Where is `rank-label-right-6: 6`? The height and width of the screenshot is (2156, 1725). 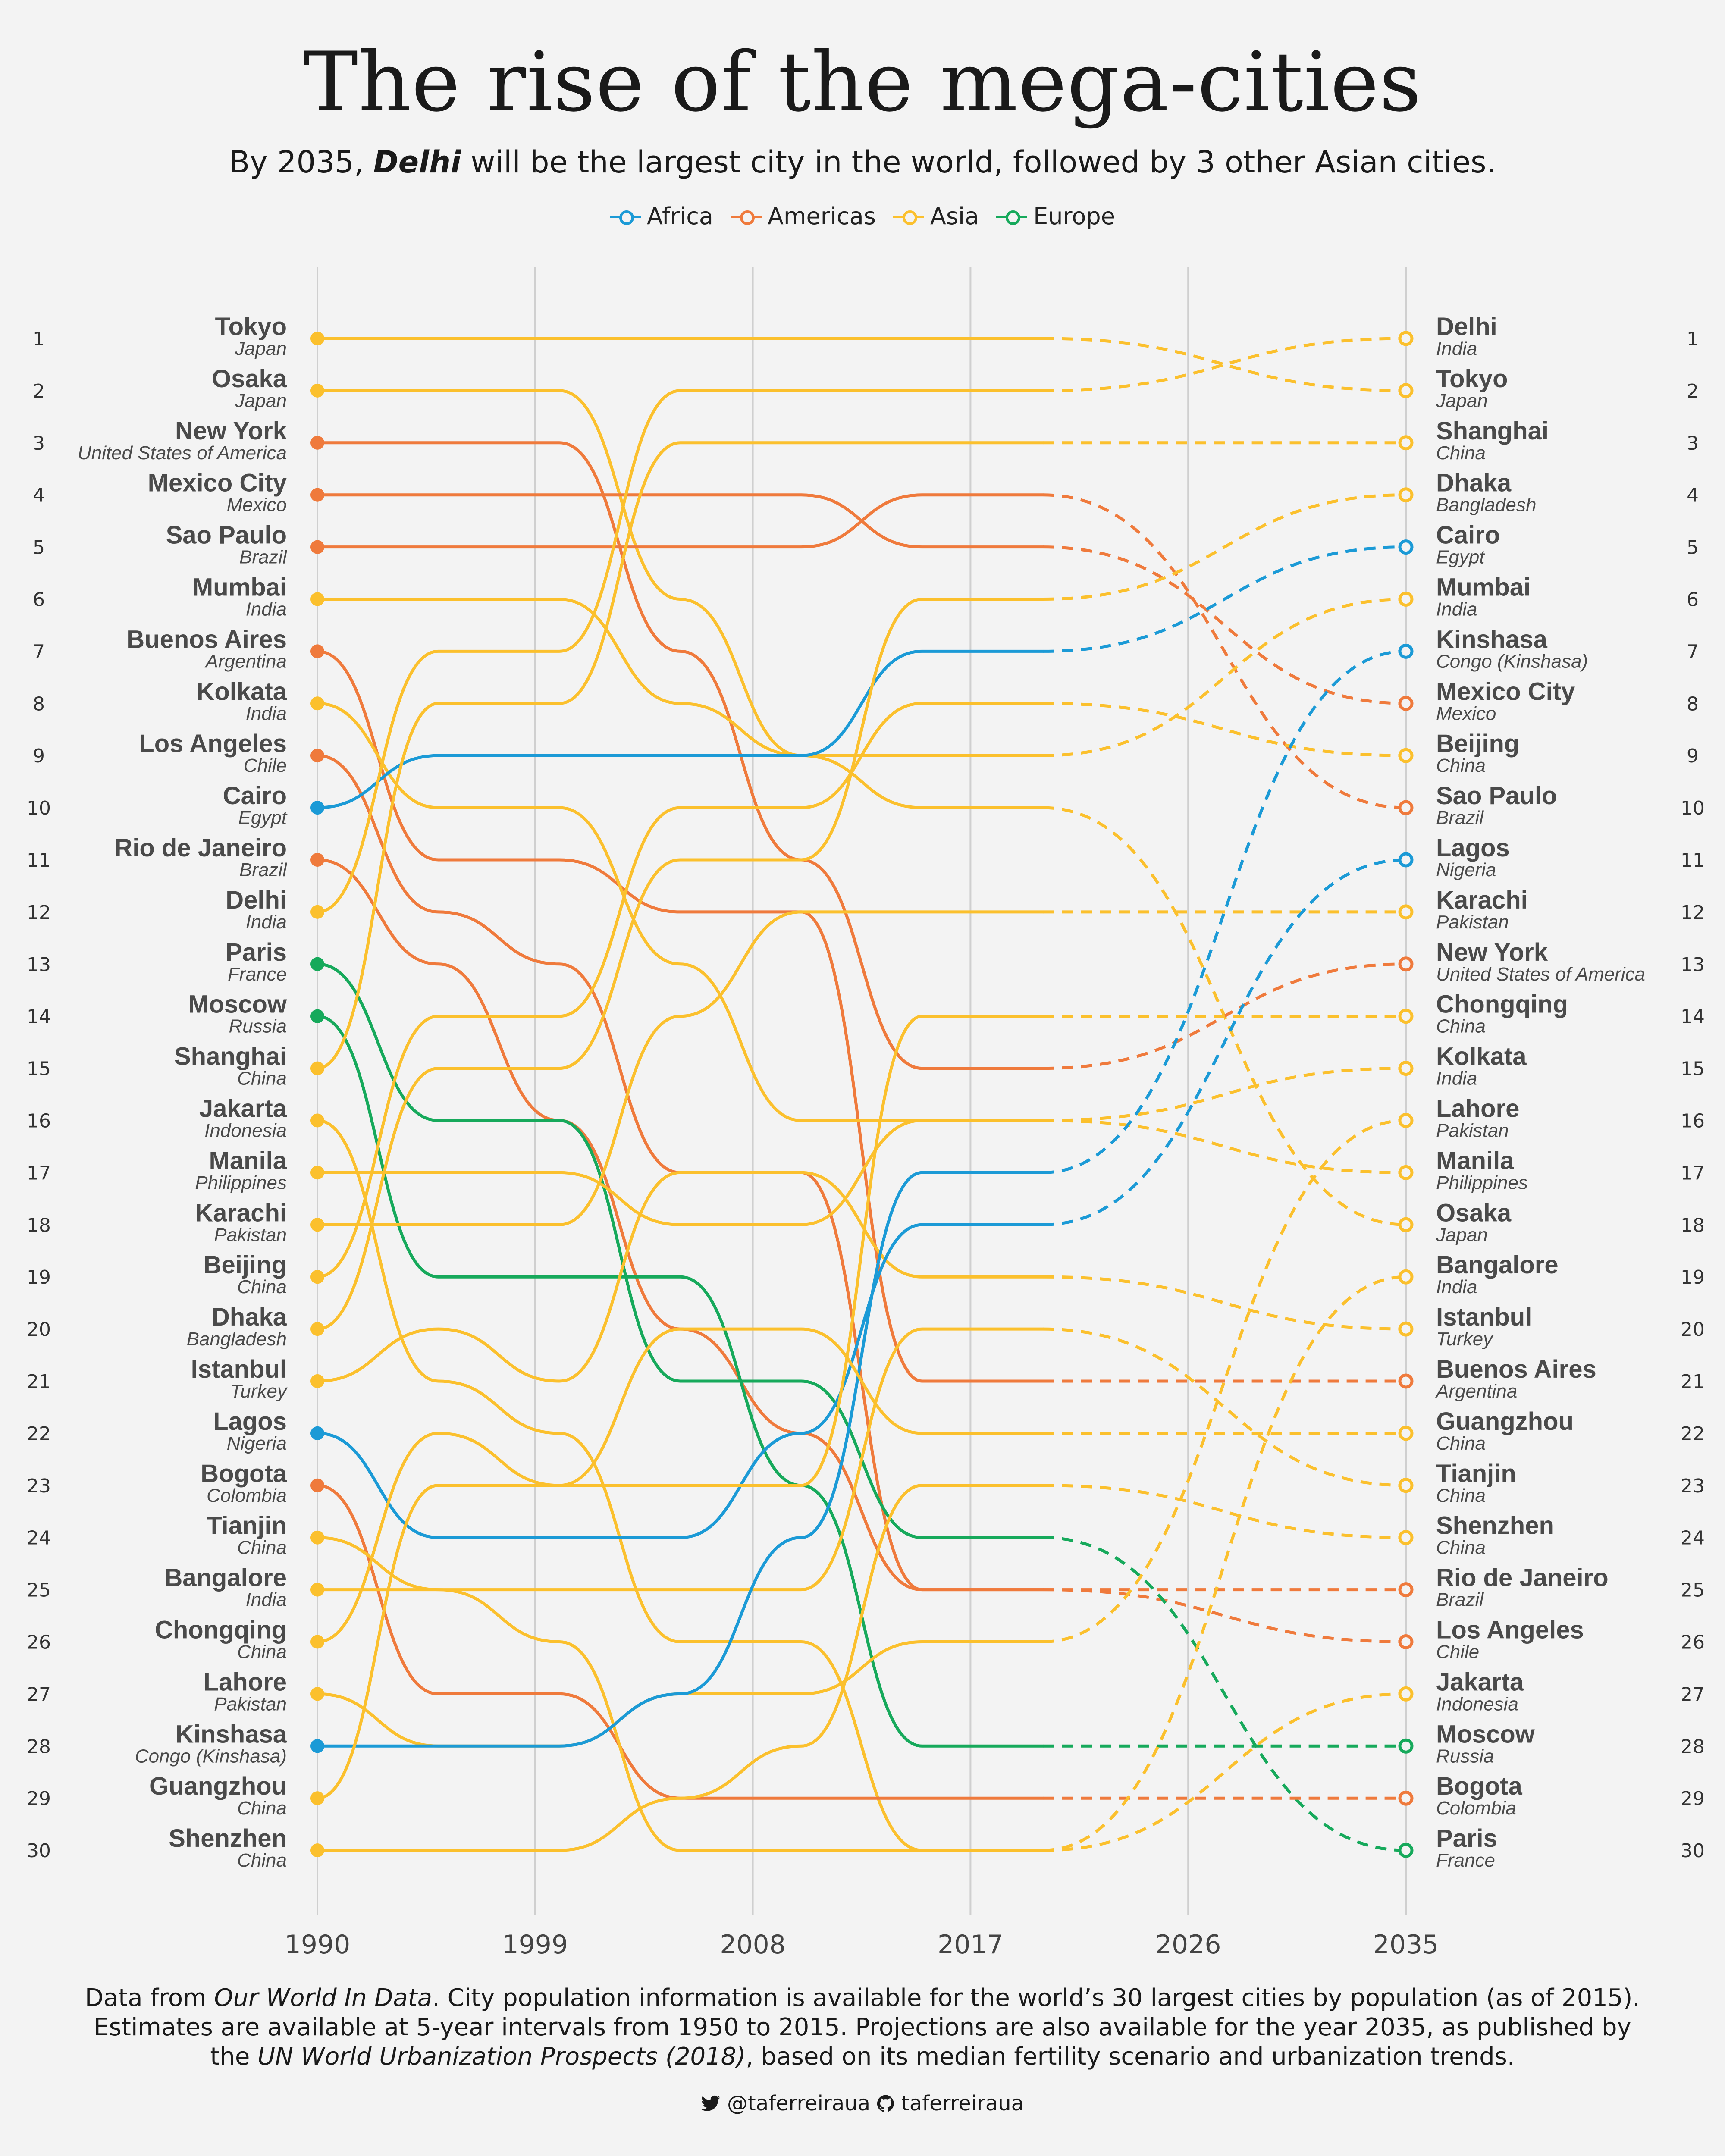
rank-label-right-6: 6 is located at coordinates (1693, 600).